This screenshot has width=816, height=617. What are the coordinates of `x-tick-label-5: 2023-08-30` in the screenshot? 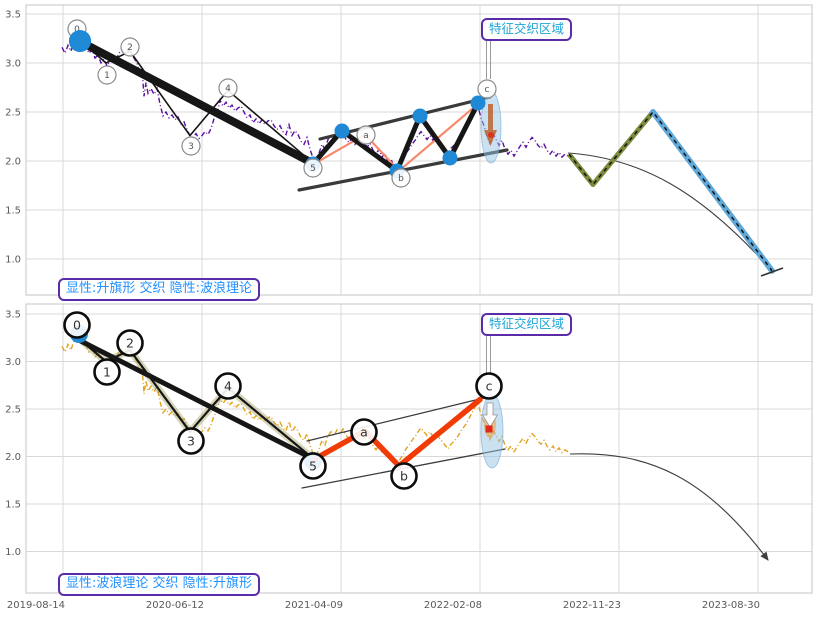 It's located at (731, 605).